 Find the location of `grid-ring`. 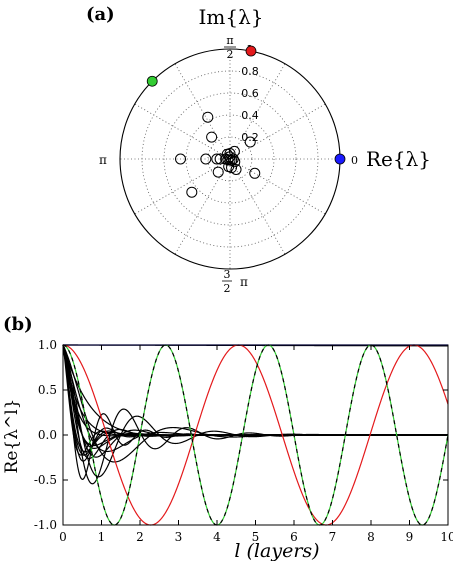

grid-ring is located at coordinates (230, 159).